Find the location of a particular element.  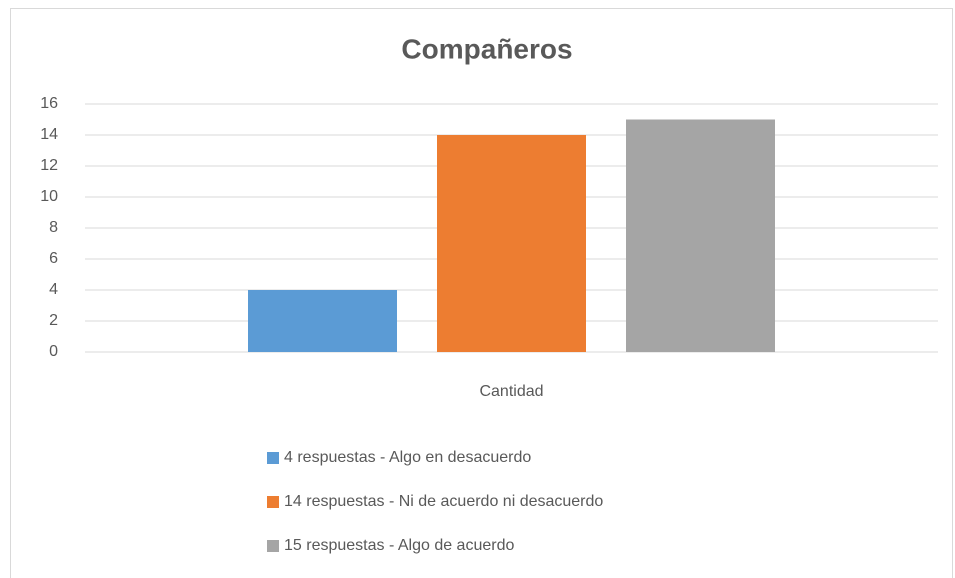

legend-label: 15 respuestas - Algo de acuerdo is located at coordinates (399, 545).